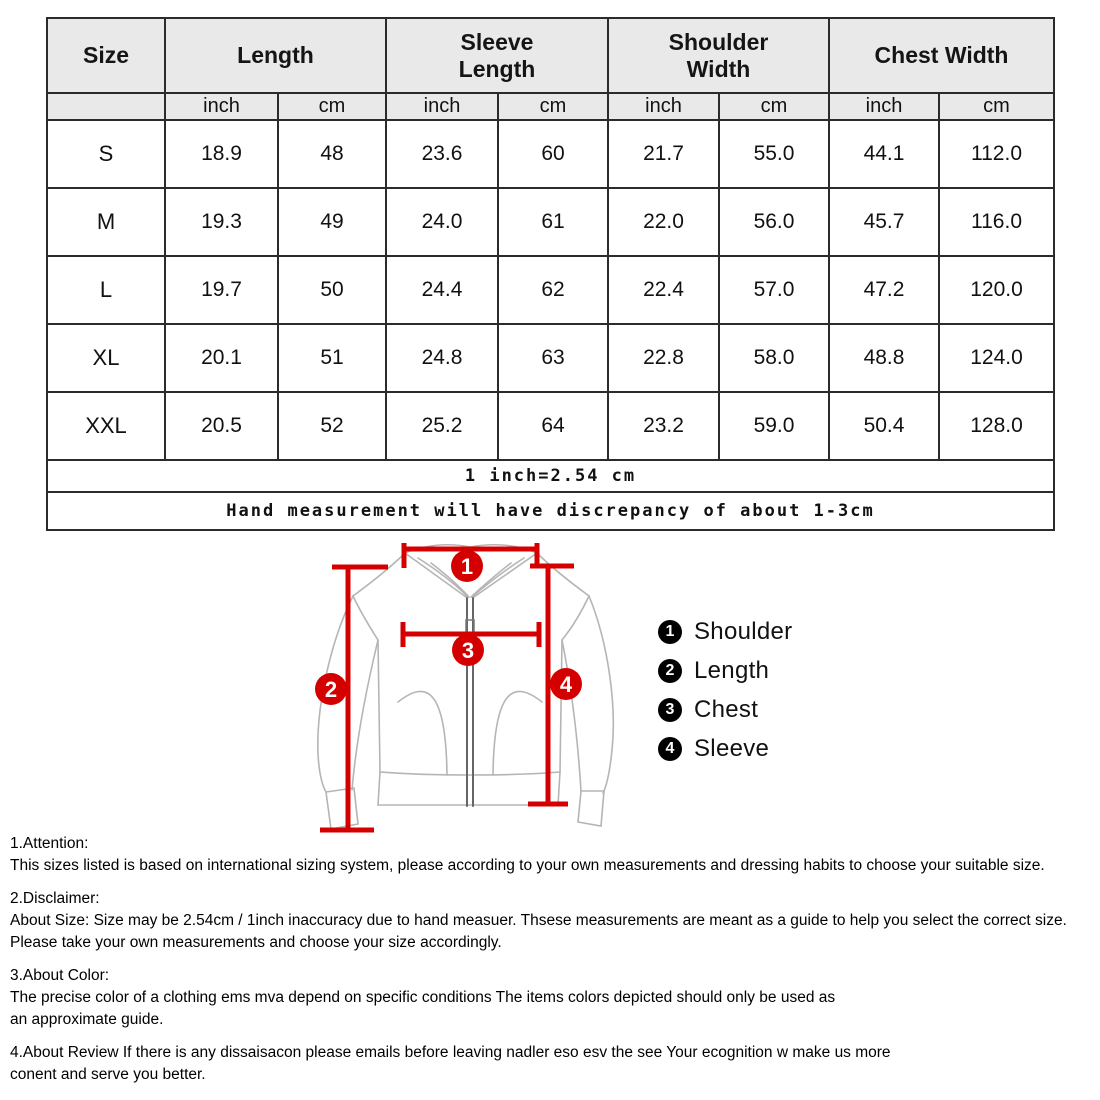 The width and height of the screenshot is (1100, 1100). I want to click on value-cell: 23.2, so click(663, 426).